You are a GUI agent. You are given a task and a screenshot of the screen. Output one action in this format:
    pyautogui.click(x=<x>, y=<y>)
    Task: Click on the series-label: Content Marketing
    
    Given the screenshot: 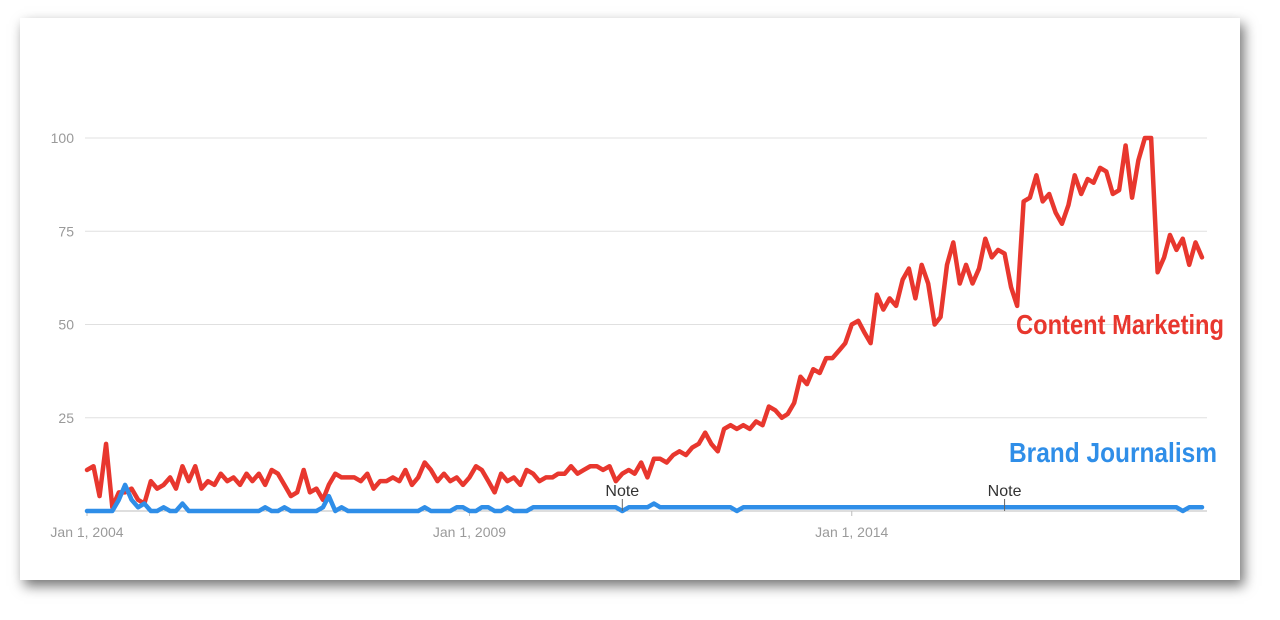 What is the action you would take?
    pyautogui.click(x=1120, y=324)
    